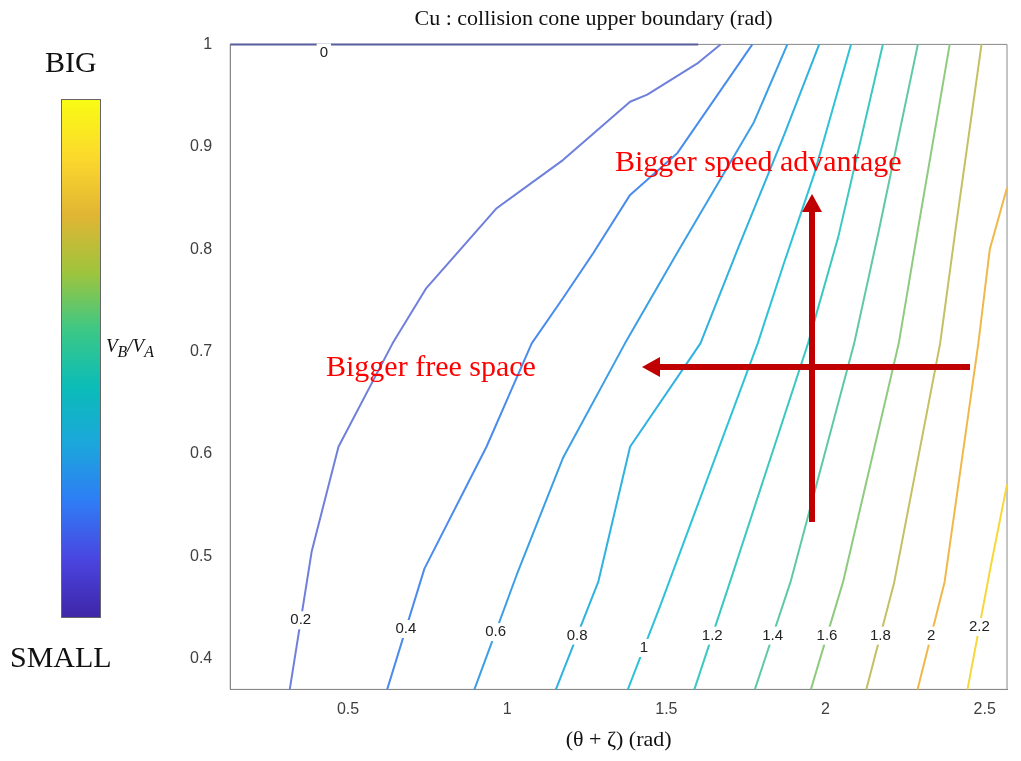 The image size is (1021, 761). I want to click on series-label: 1.4, so click(773, 634).